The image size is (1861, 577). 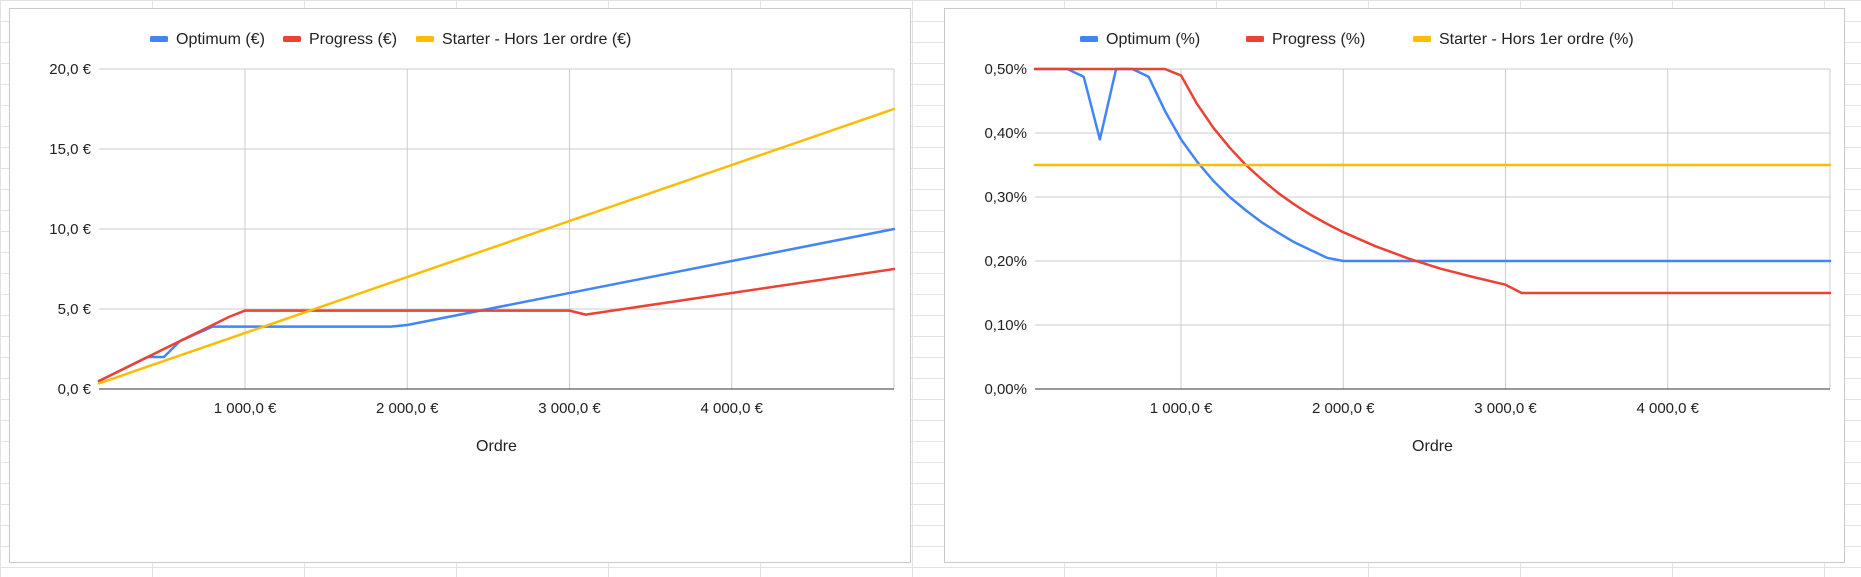 I want to click on percent-y-tick-label: 0,50%, so click(x=1005, y=69).